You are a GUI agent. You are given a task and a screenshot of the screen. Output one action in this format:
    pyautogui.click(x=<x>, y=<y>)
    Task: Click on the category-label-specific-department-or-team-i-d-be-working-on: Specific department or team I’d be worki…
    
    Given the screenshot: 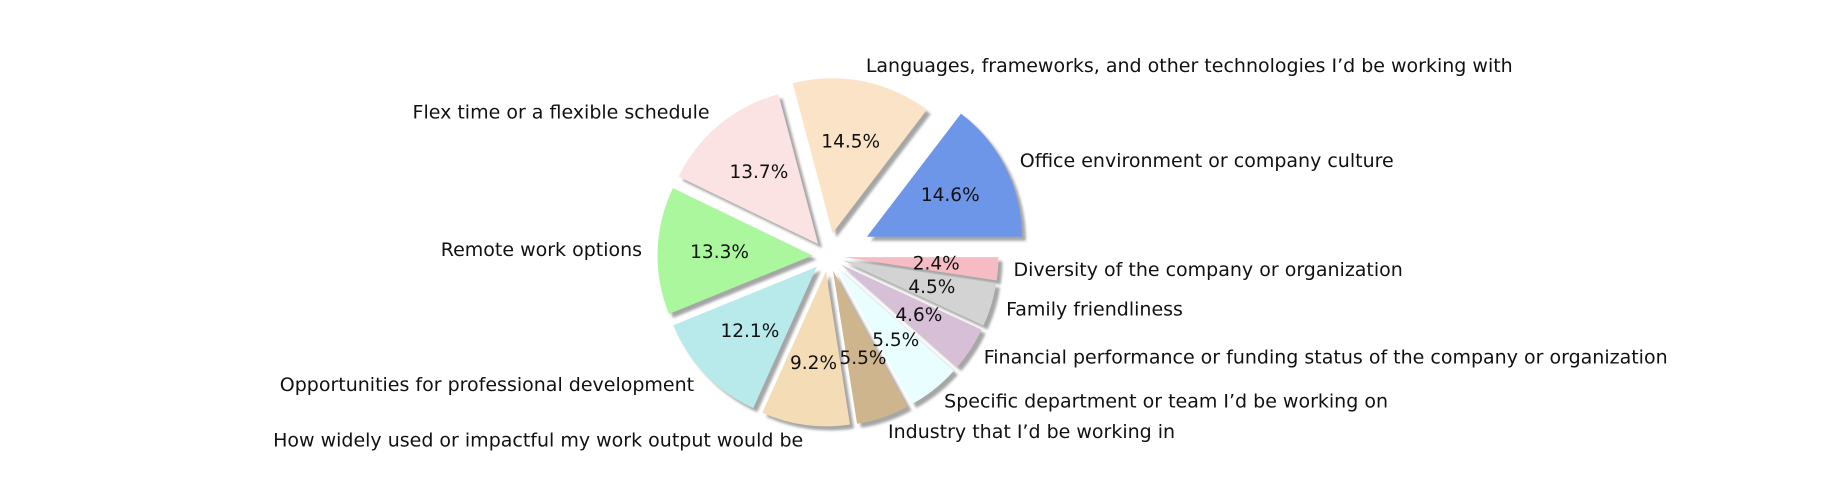 What is the action you would take?
    pyautogui.click(x=1166, y=401)
    